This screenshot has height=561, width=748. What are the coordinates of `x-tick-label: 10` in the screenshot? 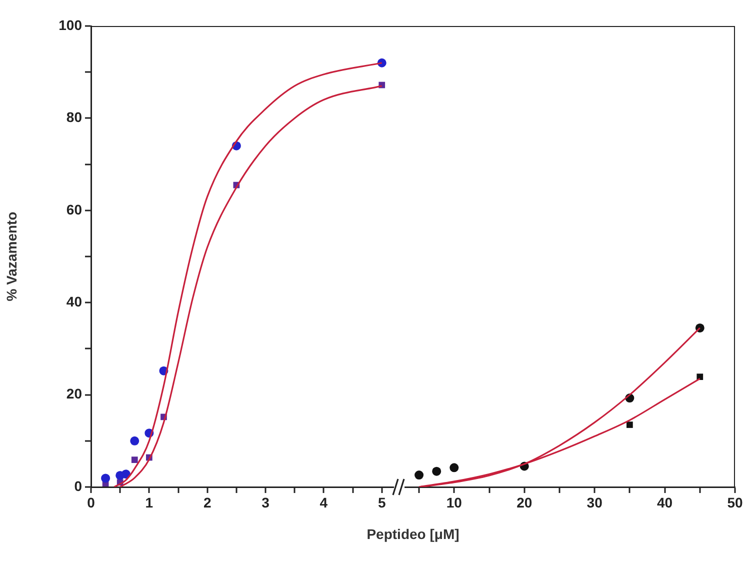 It's located at (454, 502).